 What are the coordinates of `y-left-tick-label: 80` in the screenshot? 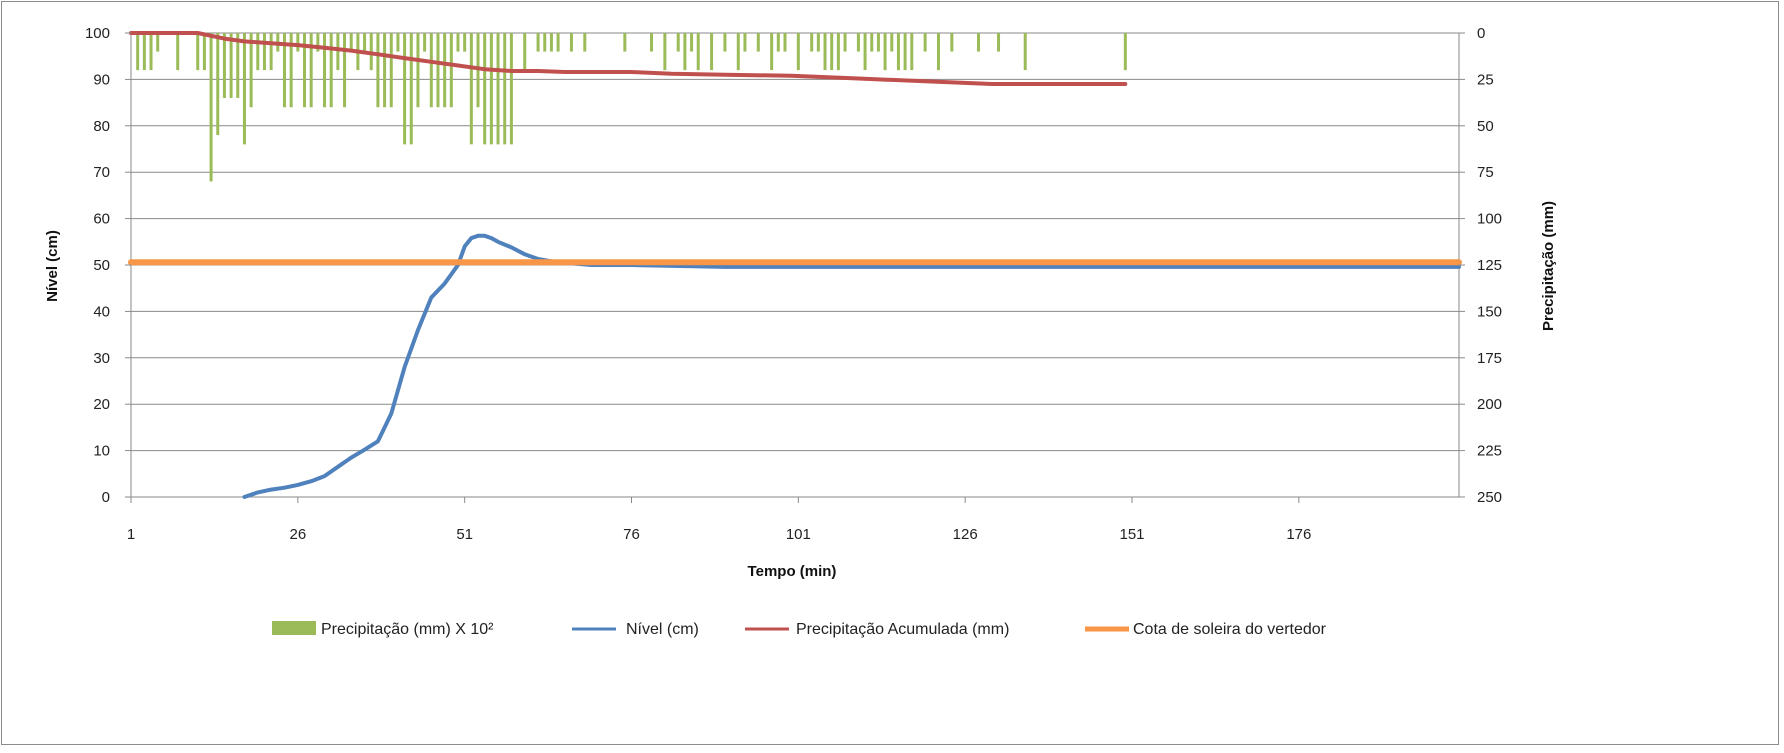 It's located at (101, 126).